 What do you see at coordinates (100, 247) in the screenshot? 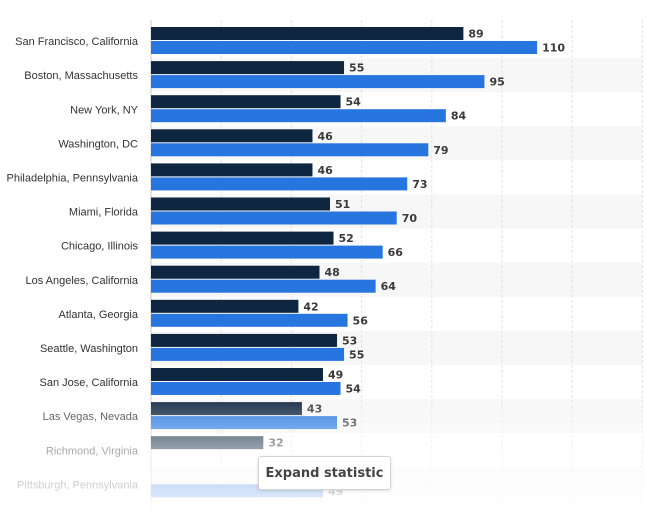
I see `category-label: Chicago, Illinois` at bounding box center [100, 247].